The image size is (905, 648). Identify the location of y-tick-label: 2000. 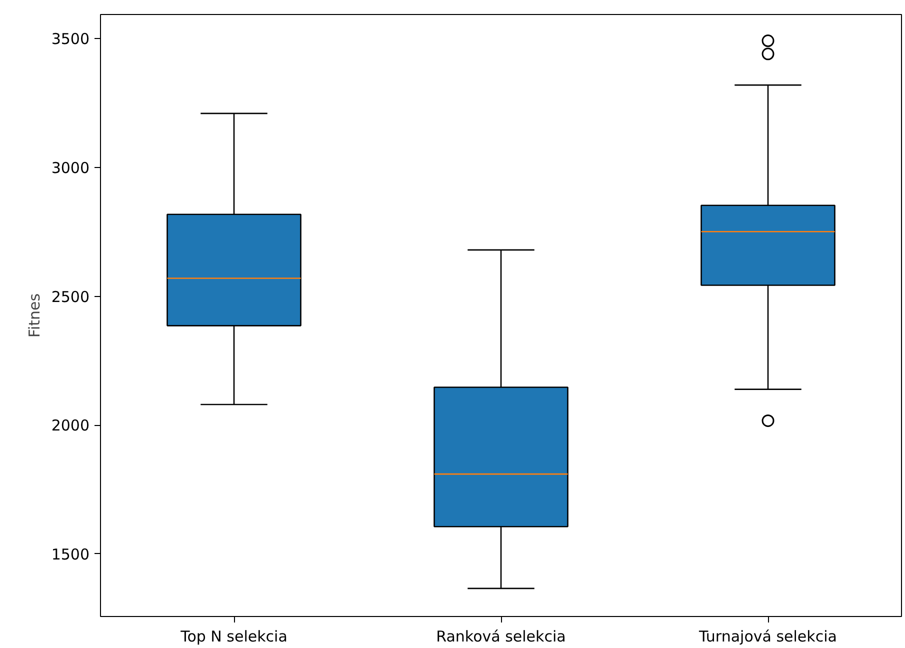
(70, 425).